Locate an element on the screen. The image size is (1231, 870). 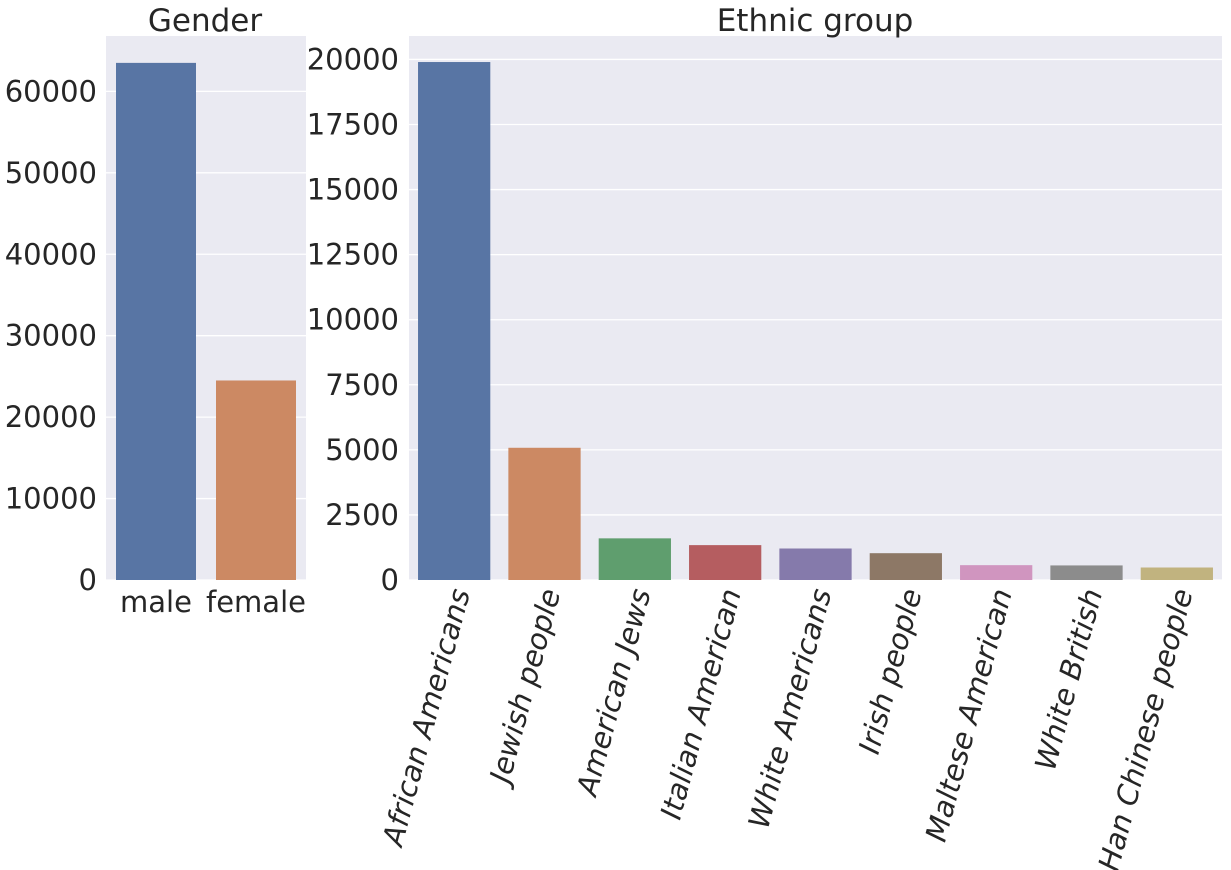
ethnic-group-y-tick-label: 10000 is located at coordinates (353, 320).